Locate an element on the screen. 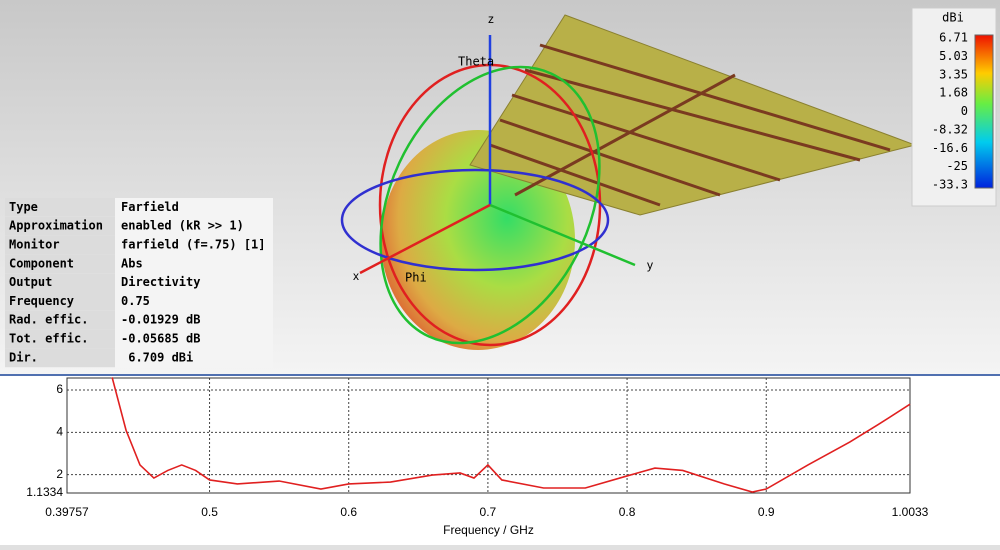 Image resolution: width=1000 pixels, height=550 pixels. x-tick-label: 0.39757 is located at coordinates (67, 512).